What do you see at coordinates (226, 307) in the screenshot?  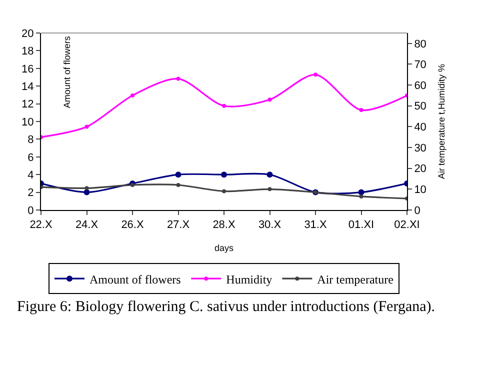 I see `caption: Figure 6: Biology flowering C. sativus under introductions (Fergana).` at bounding box center [226, 307].